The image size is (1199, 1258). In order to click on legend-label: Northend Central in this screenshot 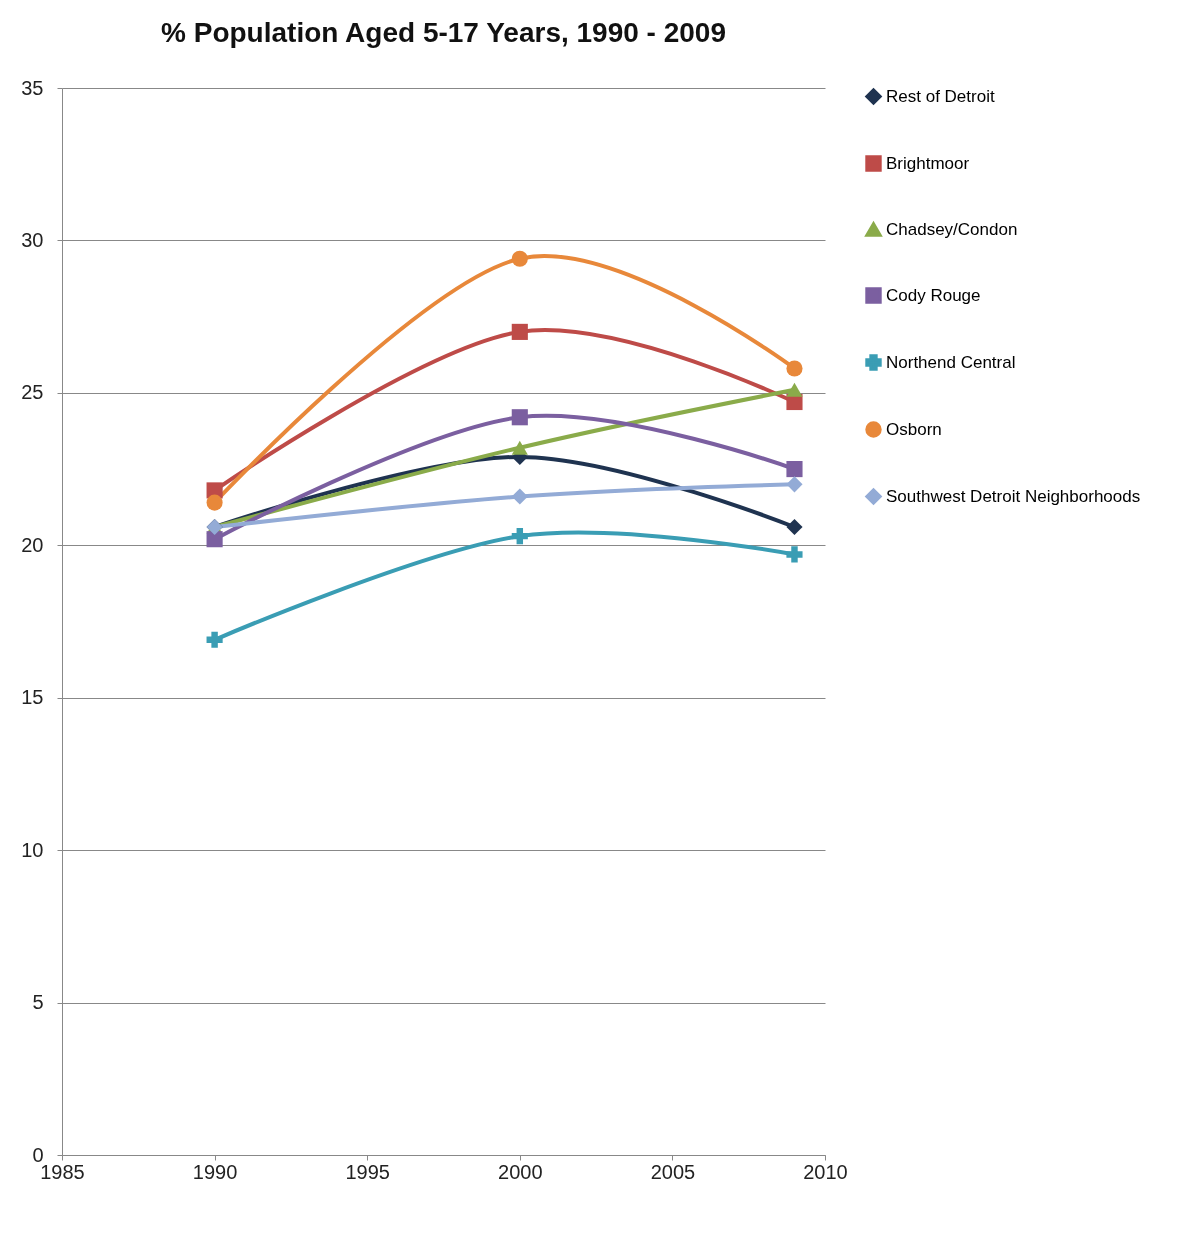, I will do `click(951, 362)`.